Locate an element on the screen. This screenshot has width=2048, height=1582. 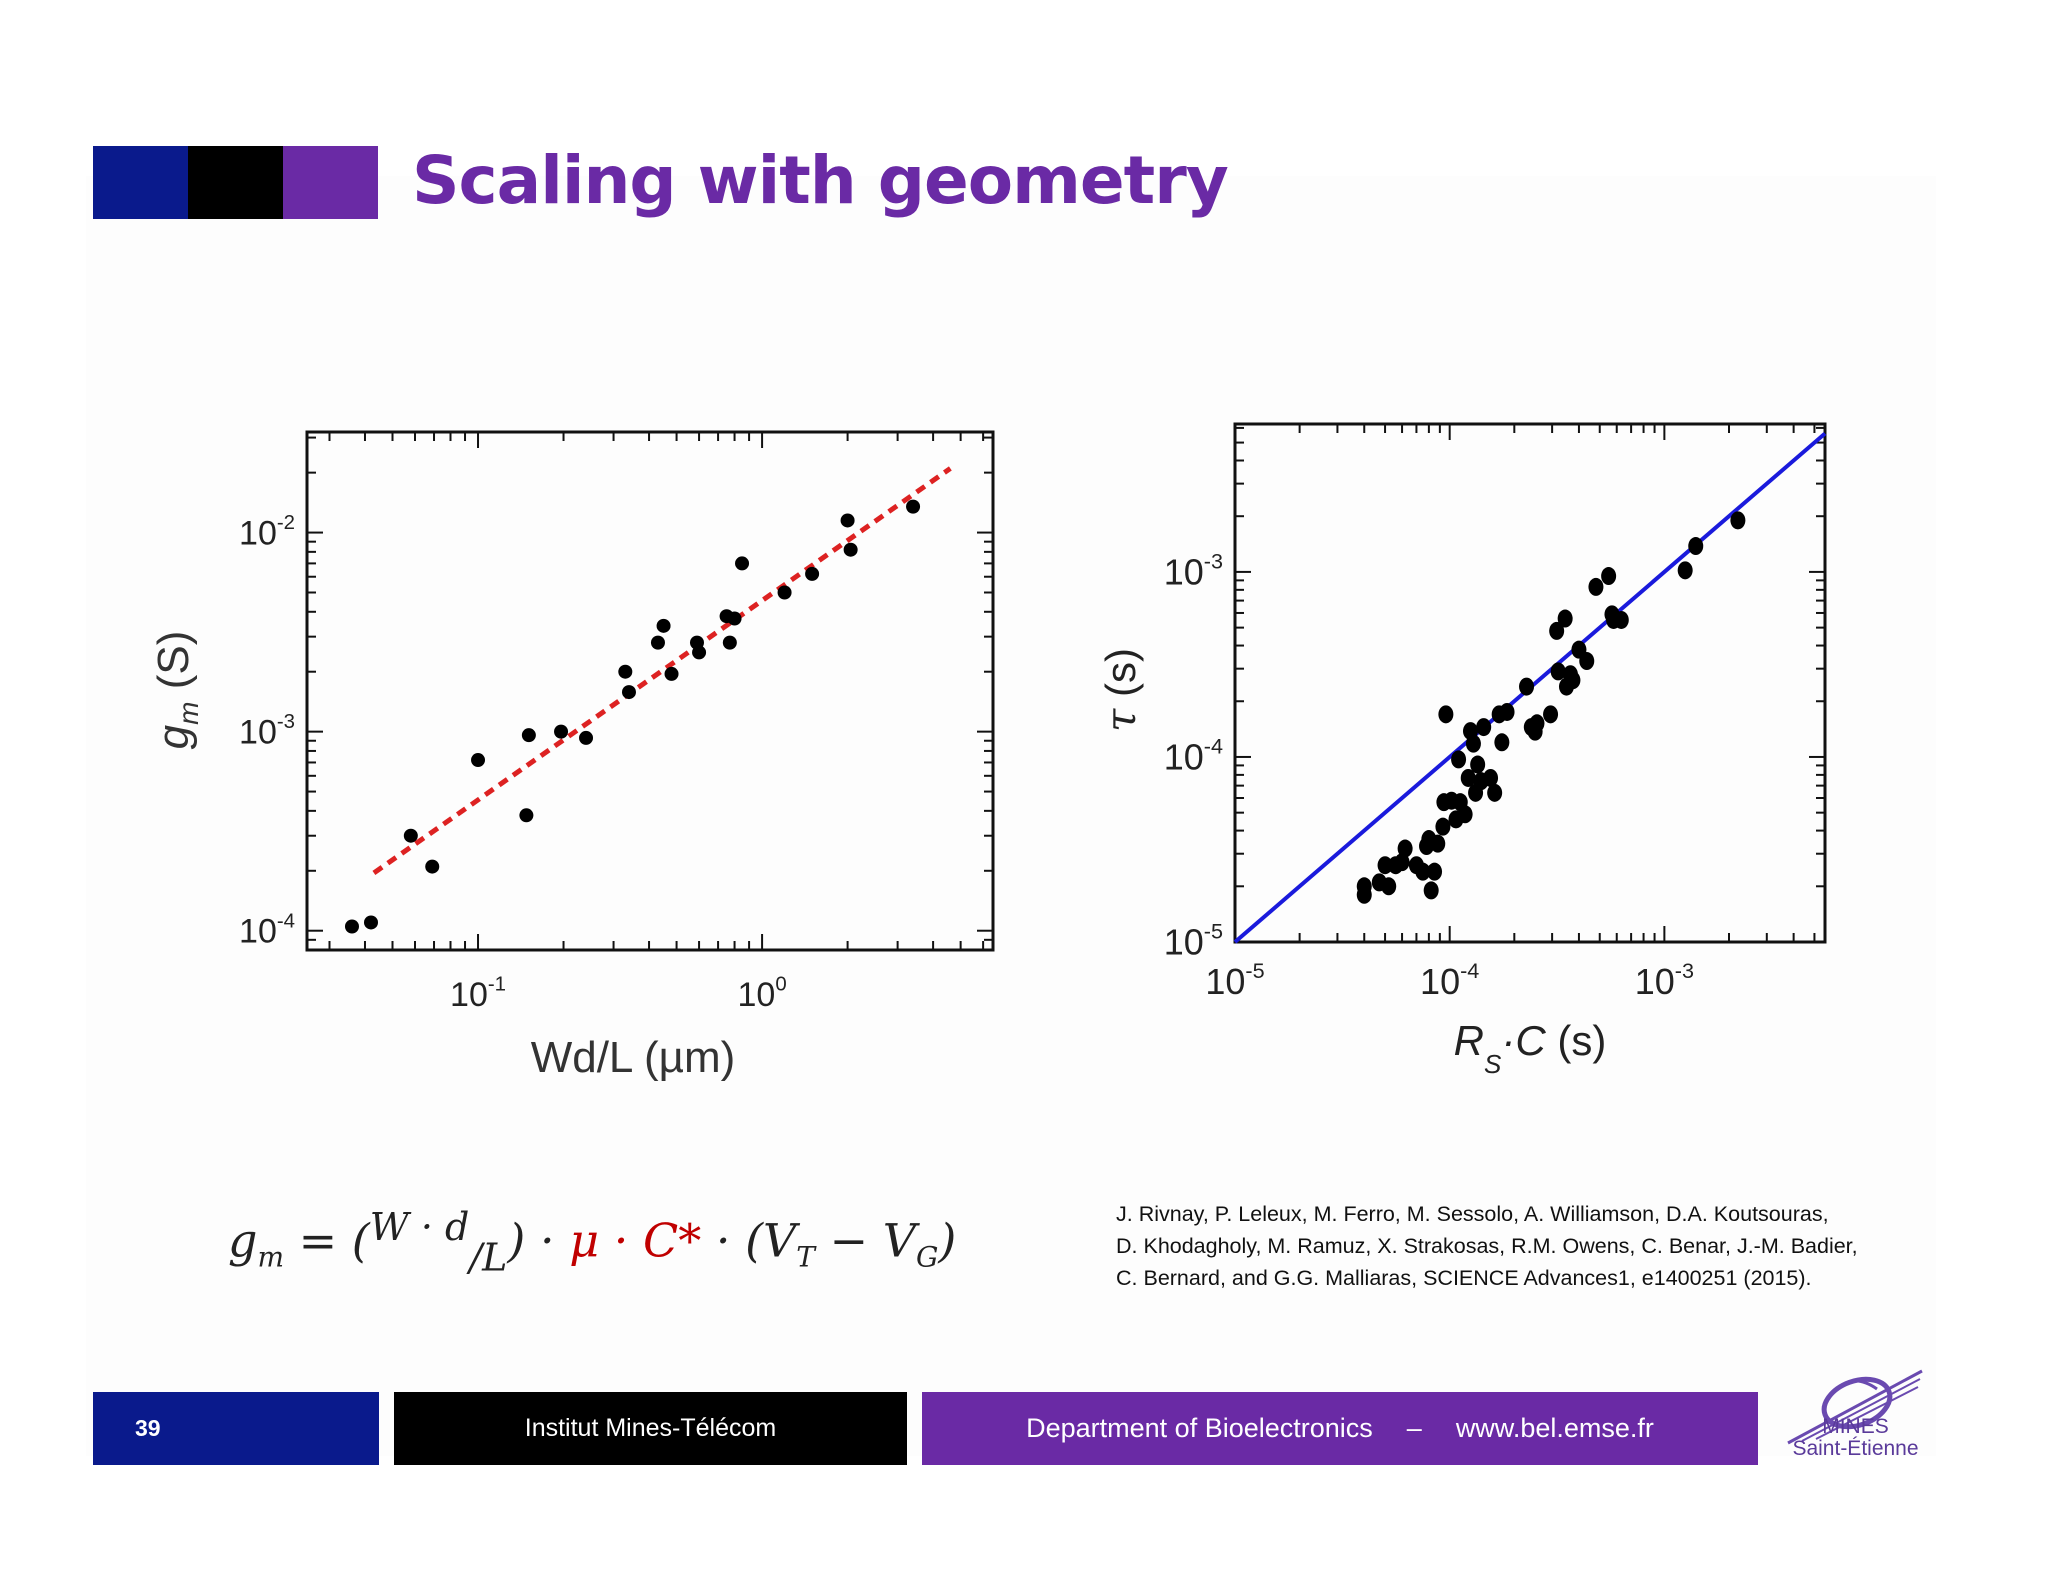
formula-over-l: /L is located at coordinates (488, 1257).